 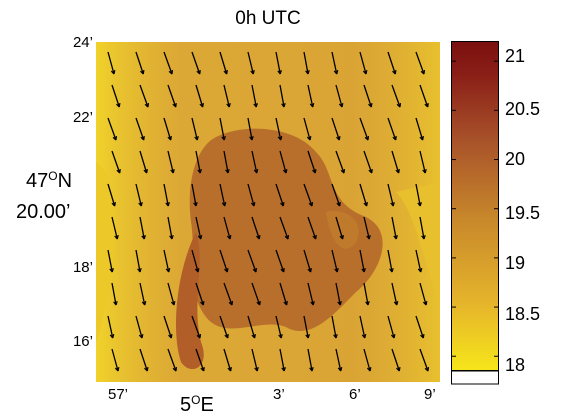 What do you see at coordinates (268, 18) in the screenshot?
I see `map-title: 0h UTC` at bounding box center [268, 18].